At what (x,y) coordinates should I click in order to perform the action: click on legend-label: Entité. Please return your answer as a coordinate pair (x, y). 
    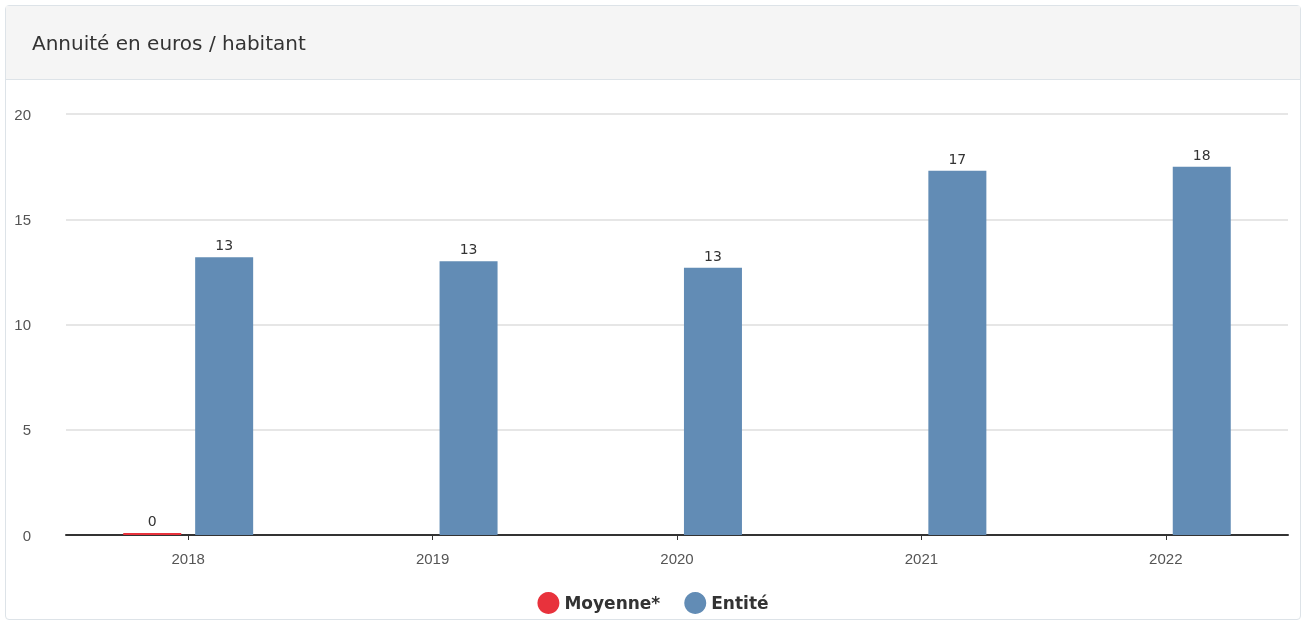
    Looking at the image, I should click on (740, 603).